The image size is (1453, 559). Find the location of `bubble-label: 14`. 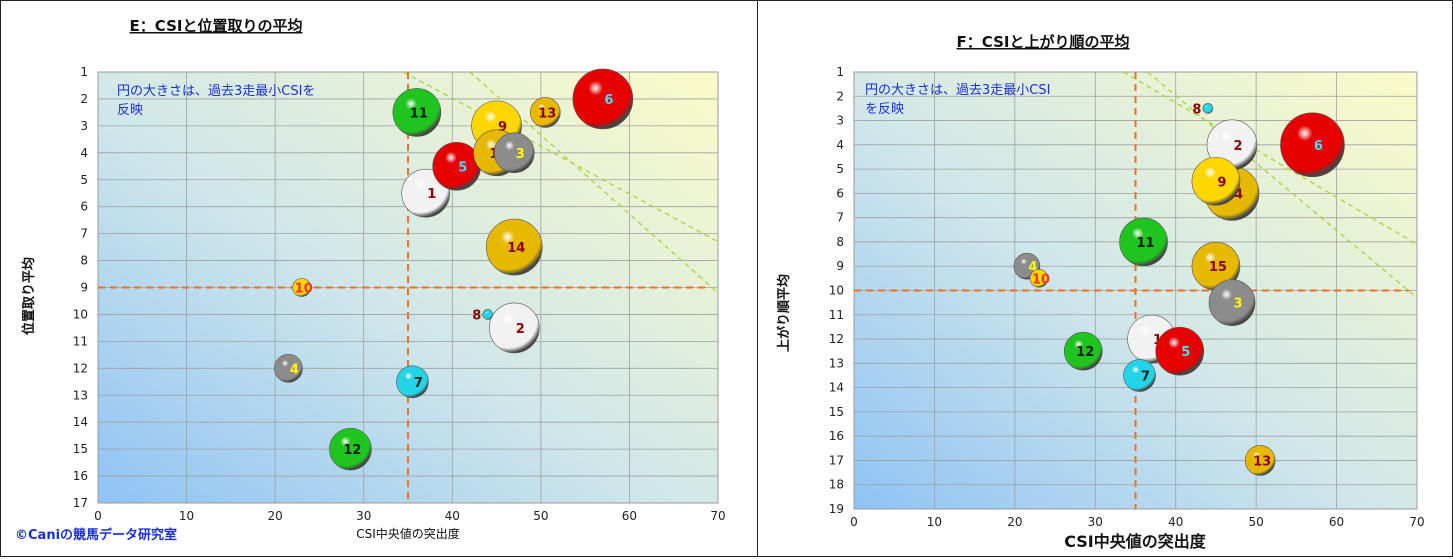

bubble-label: 14 is located at coordinates (516, 248).